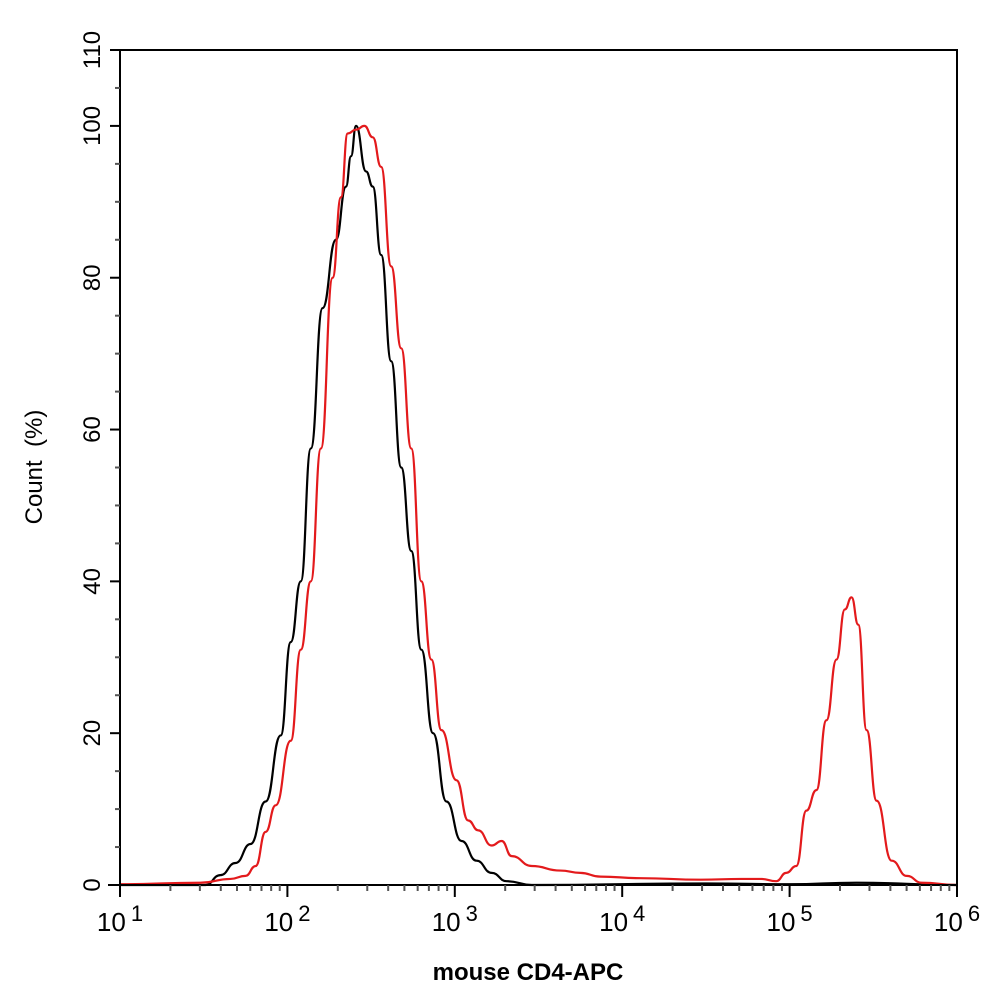 This screenshot has width=994, height=1002. I want to click on x-tick-label: 10 1, so click(120, 919).